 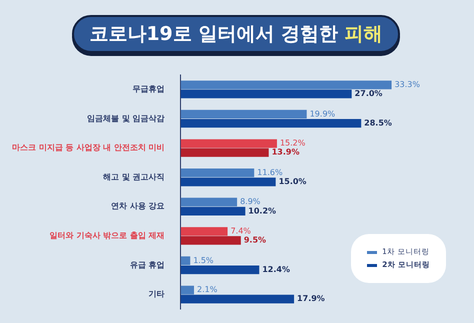 What do you see at coordinates (292, 181) in the screenshot?
I see `data-label: 15.0%` at bounding box center [292, 181].